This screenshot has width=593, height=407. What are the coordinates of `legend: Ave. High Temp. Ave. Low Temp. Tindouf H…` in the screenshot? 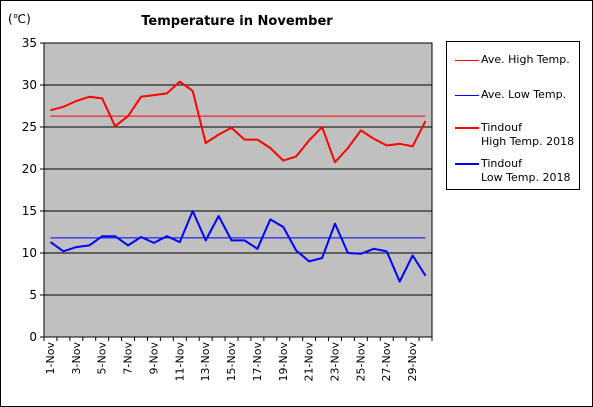 It's located at (513, 115).